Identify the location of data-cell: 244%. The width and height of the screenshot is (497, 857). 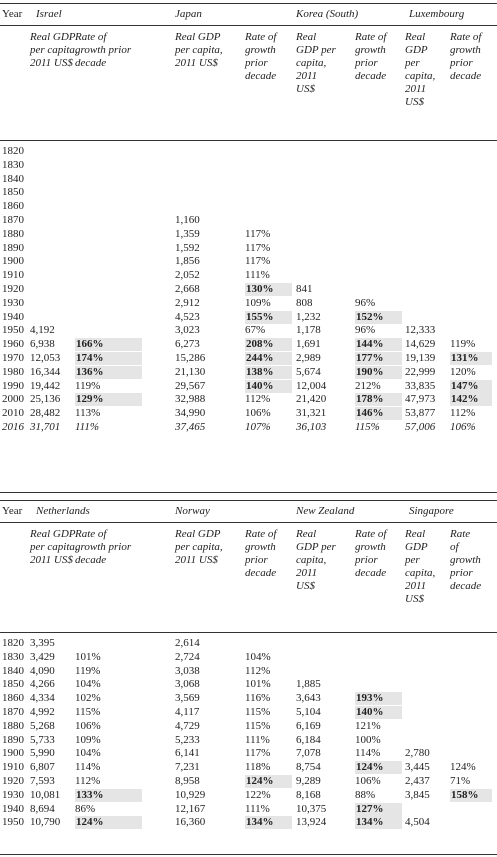
(268, 358).